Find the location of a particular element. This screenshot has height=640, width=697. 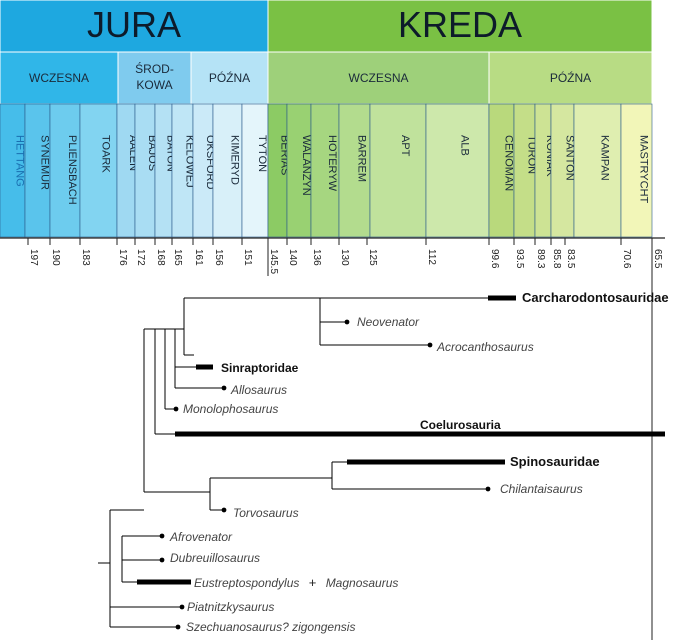

period-label: JURA is located at coordinates (134, 24).